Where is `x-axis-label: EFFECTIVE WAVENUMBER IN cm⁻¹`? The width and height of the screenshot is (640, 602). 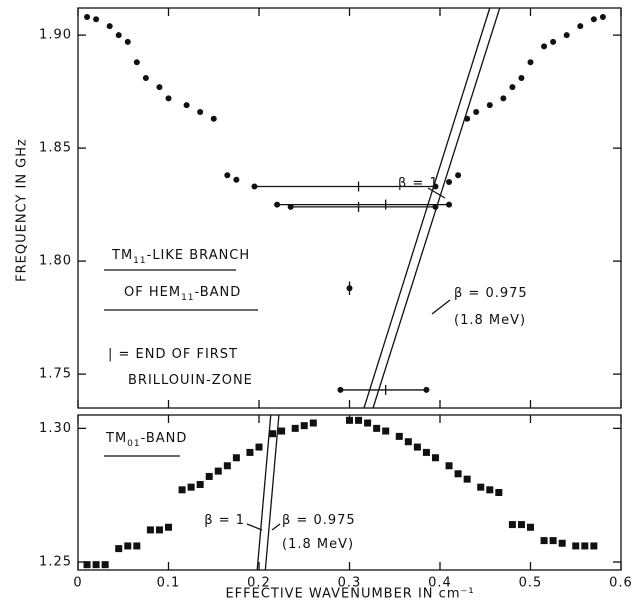
x-axis-label: EFFECTIVE WAVENUMBER IN cm⁻¹ is located at coordinates (349, 594).